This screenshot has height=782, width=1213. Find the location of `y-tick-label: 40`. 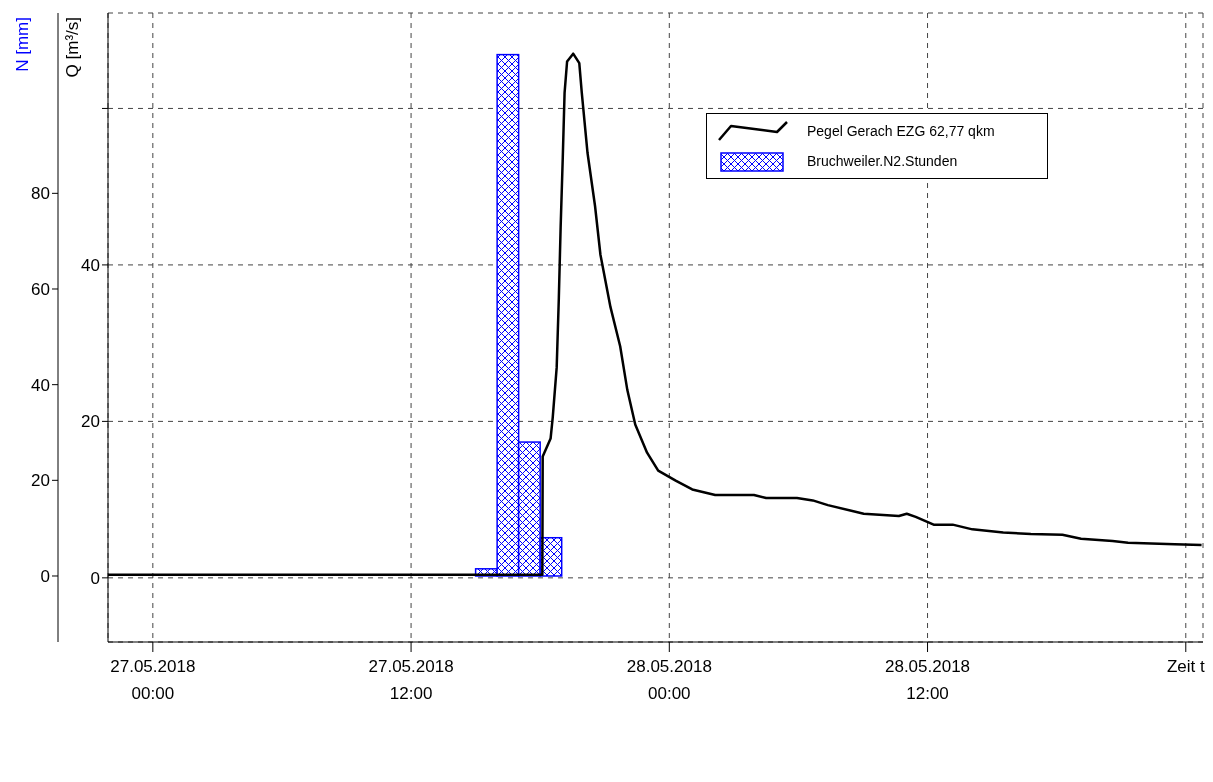

y-tick-label: 40 is located at coordinates (90, 265).